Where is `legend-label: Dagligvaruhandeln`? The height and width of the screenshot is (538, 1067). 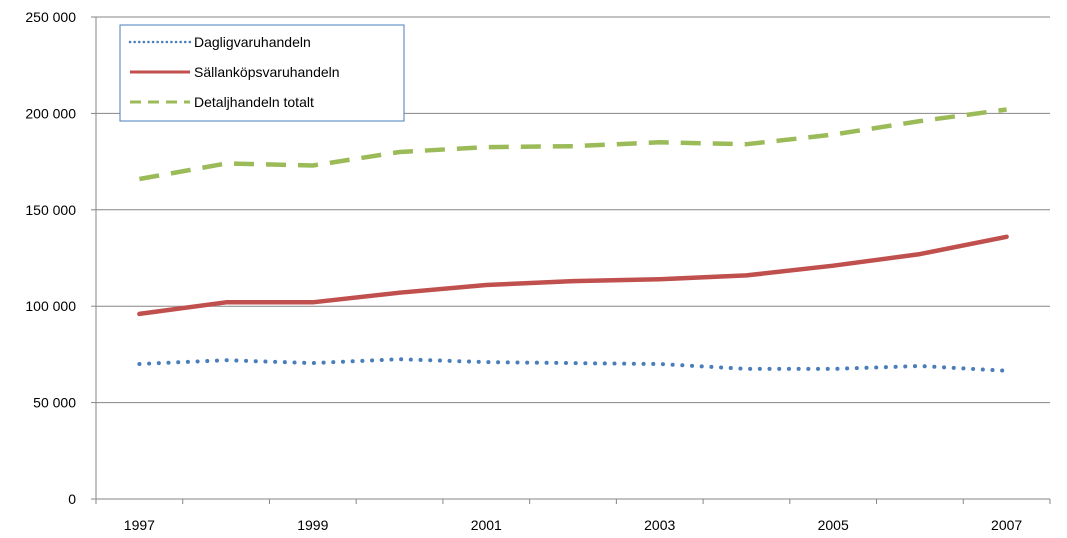
legend-label: Dagligvaruhandeln is located at coordinates (252, 42).